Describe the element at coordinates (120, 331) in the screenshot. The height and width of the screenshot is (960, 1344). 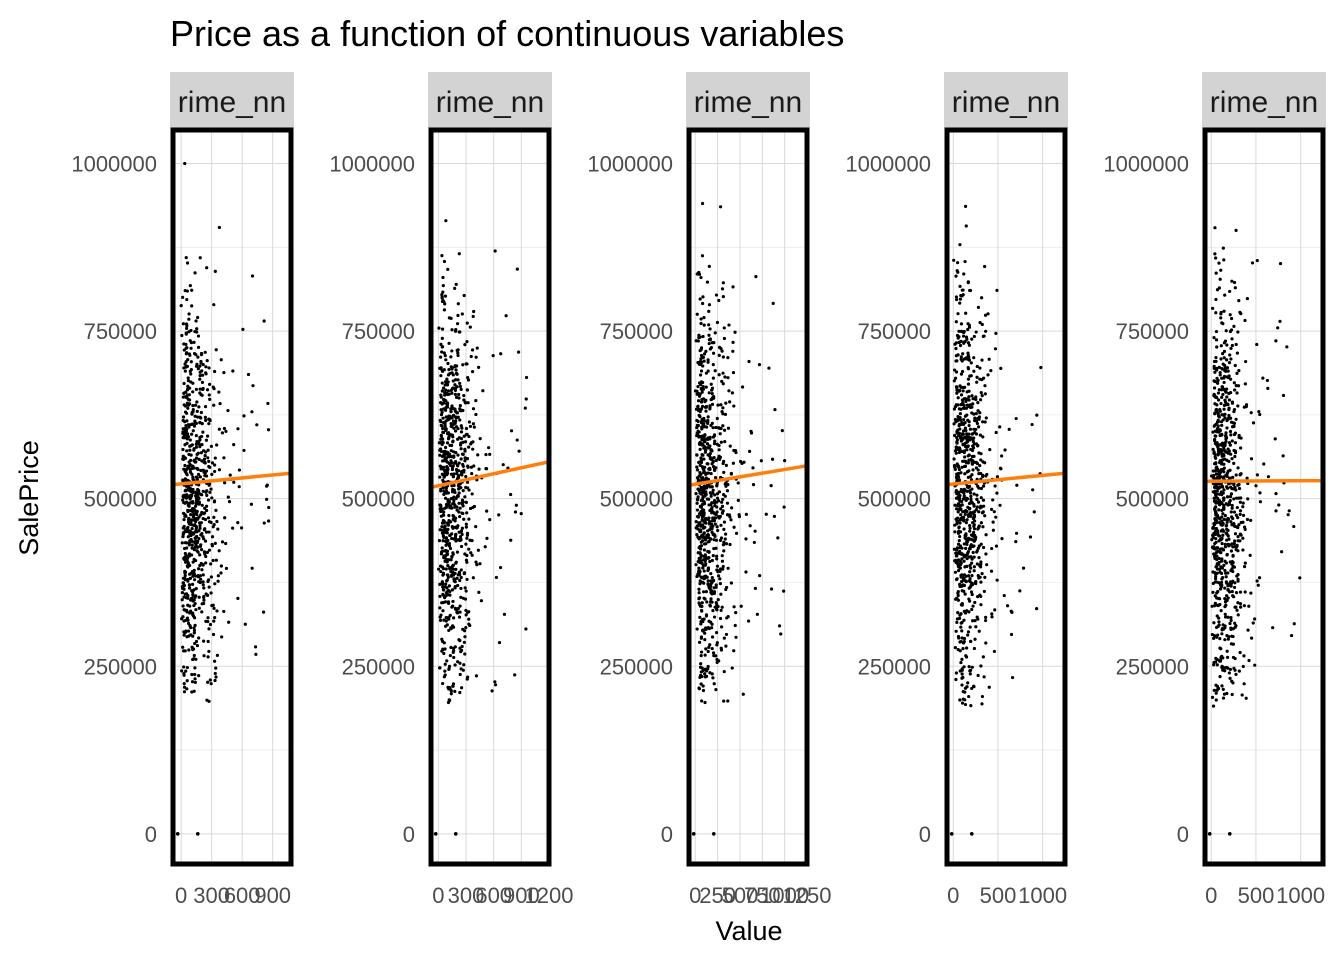
I see `y-tick-label: 750000` at that location.